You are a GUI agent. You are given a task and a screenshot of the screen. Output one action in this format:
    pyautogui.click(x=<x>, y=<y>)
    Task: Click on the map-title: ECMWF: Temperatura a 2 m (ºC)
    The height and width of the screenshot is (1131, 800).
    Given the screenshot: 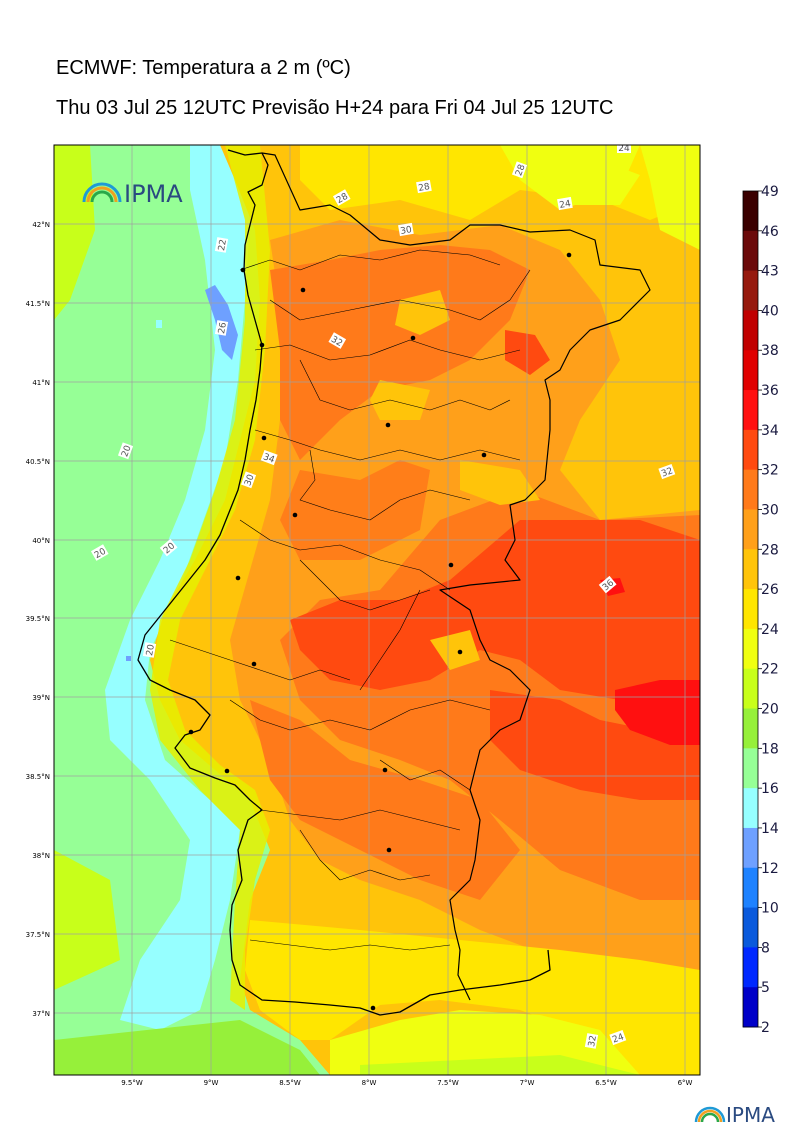 What is the action you would take?
    pyautogui.click(x=203, y=68)
    